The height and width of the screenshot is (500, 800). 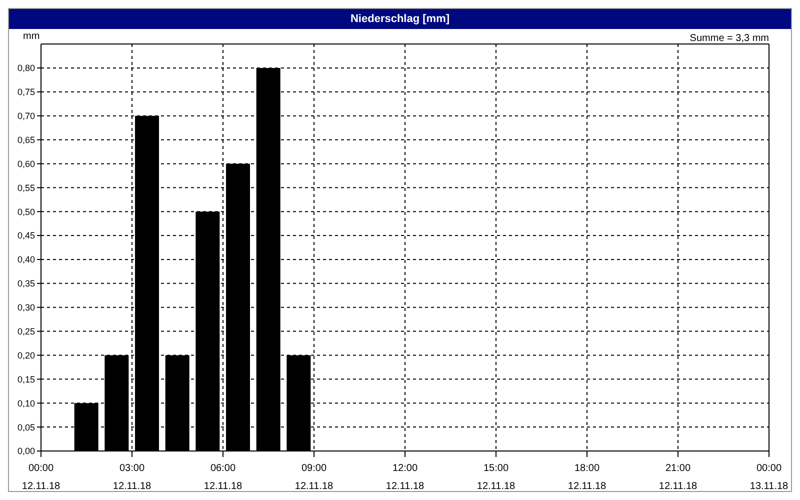 I want to click on y-tick-label: 0,60, so click(x=26, y=163).